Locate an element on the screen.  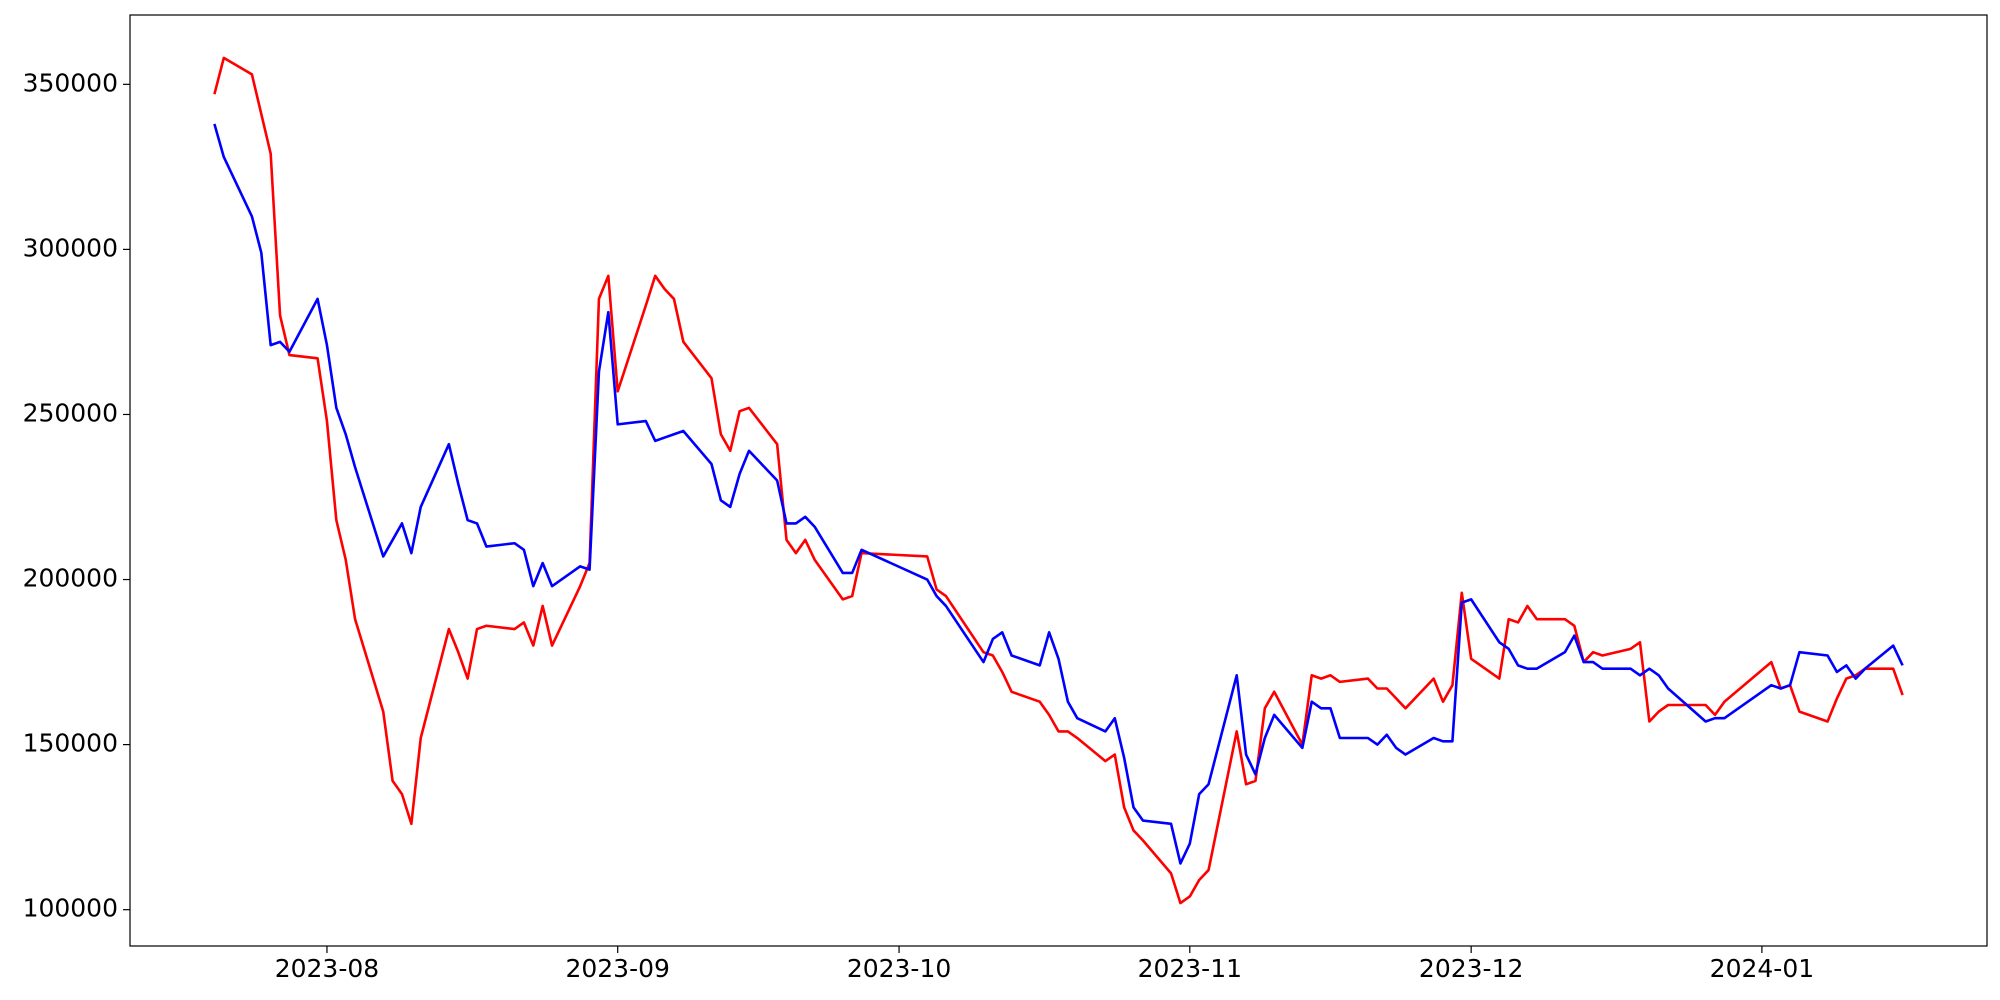
y-tick-label: 150000 is located at coordinates (70, 743).